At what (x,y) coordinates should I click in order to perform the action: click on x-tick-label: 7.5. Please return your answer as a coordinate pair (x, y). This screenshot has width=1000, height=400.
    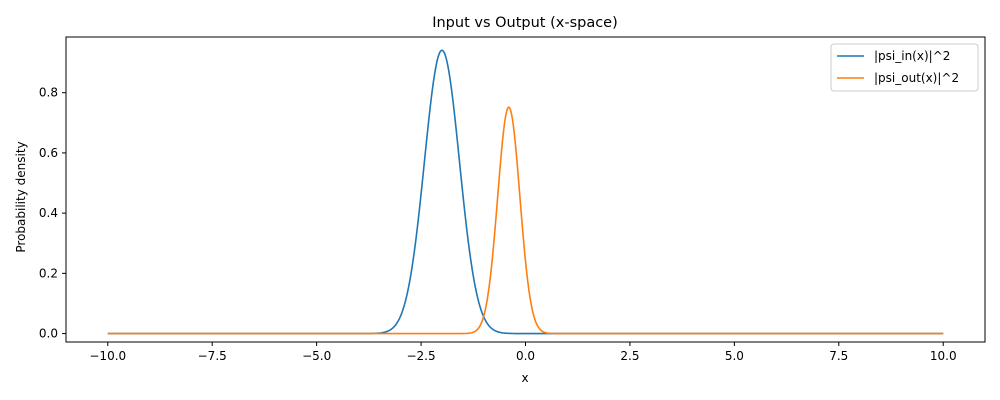
    Looking at the image, I should click on (838, 356).